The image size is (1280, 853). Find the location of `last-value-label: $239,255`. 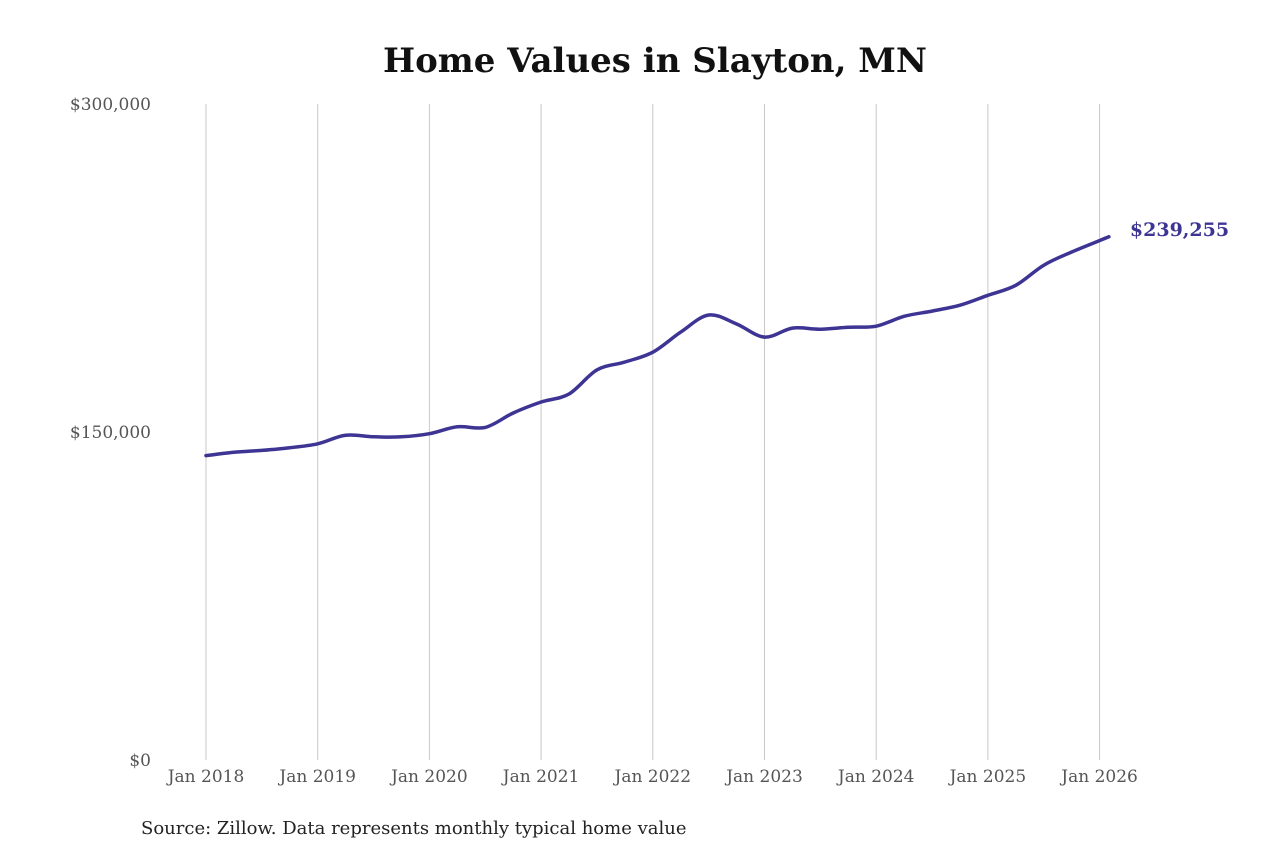

last-value-label: $239,255 is located at coordinates (1179, 230).